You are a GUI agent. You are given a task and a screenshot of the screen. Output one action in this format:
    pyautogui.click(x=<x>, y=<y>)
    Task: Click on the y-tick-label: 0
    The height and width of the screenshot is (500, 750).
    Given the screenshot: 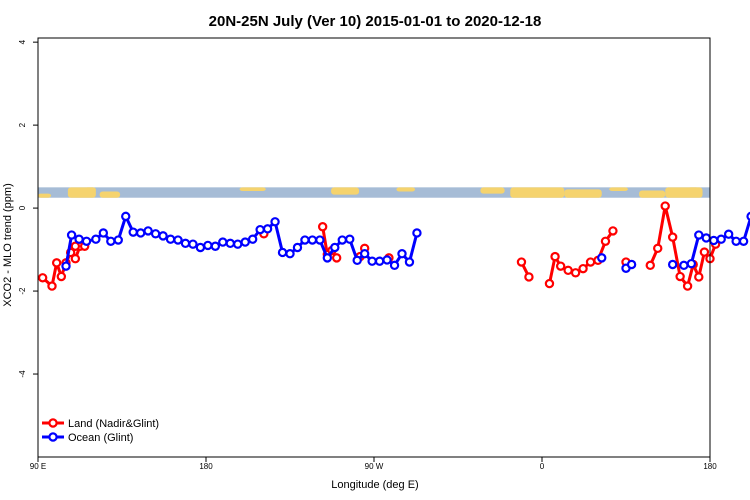 What is the action you would take?
    pyautogui.click(x=22, y=207)
    